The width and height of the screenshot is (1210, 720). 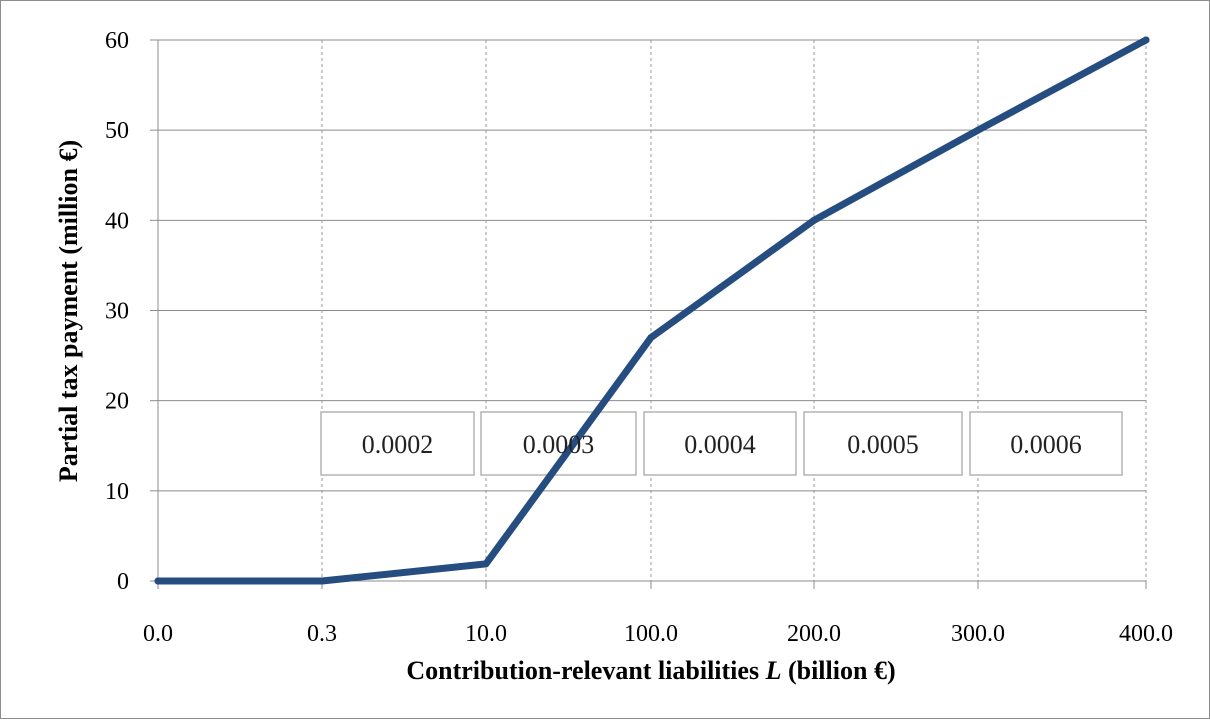 What do you see at coordinates (117, 221) in the screenshot?
I see `y-tick-label: 40` at bounding box center [117, 221].